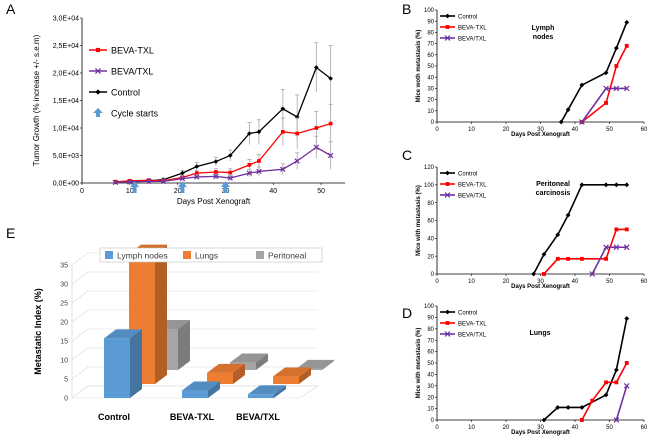  I want to click on x-tick-label: BEVA/TXL, so click(258, 417).